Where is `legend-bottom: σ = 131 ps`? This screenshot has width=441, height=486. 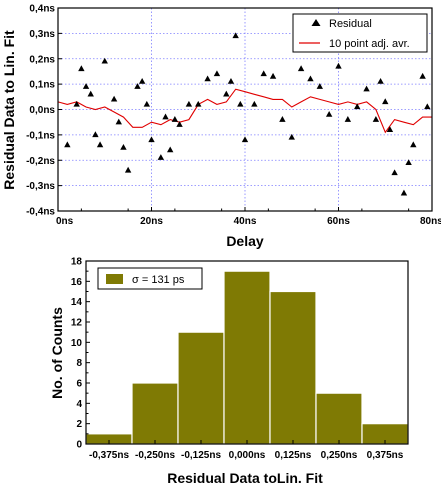
legend-bottom: σ = 131 ps is located at coordinates (150, 278).